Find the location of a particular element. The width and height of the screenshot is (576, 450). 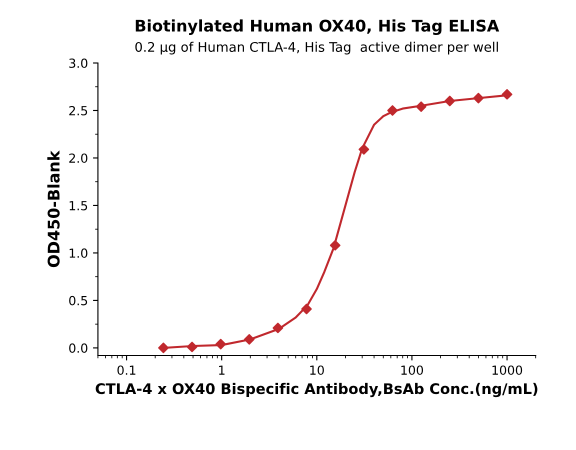

y-tick-label: 2.0 is located at coordinates (78, 158).